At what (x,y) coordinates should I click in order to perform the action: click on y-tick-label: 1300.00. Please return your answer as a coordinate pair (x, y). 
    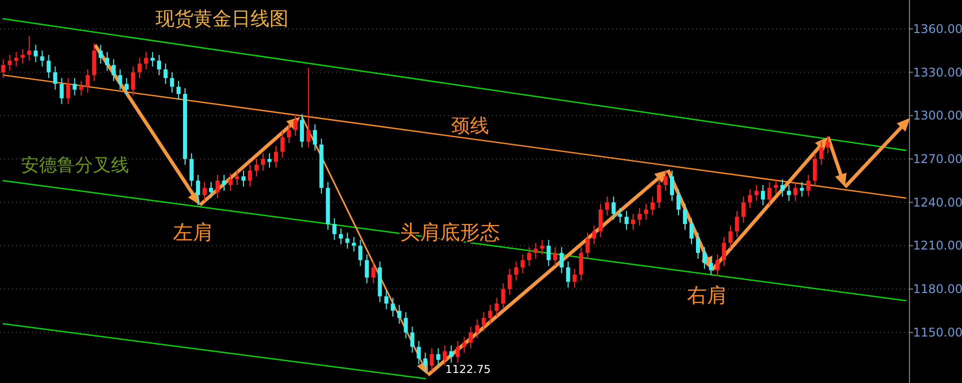
    Looking at the image, I should click on (937, 115).